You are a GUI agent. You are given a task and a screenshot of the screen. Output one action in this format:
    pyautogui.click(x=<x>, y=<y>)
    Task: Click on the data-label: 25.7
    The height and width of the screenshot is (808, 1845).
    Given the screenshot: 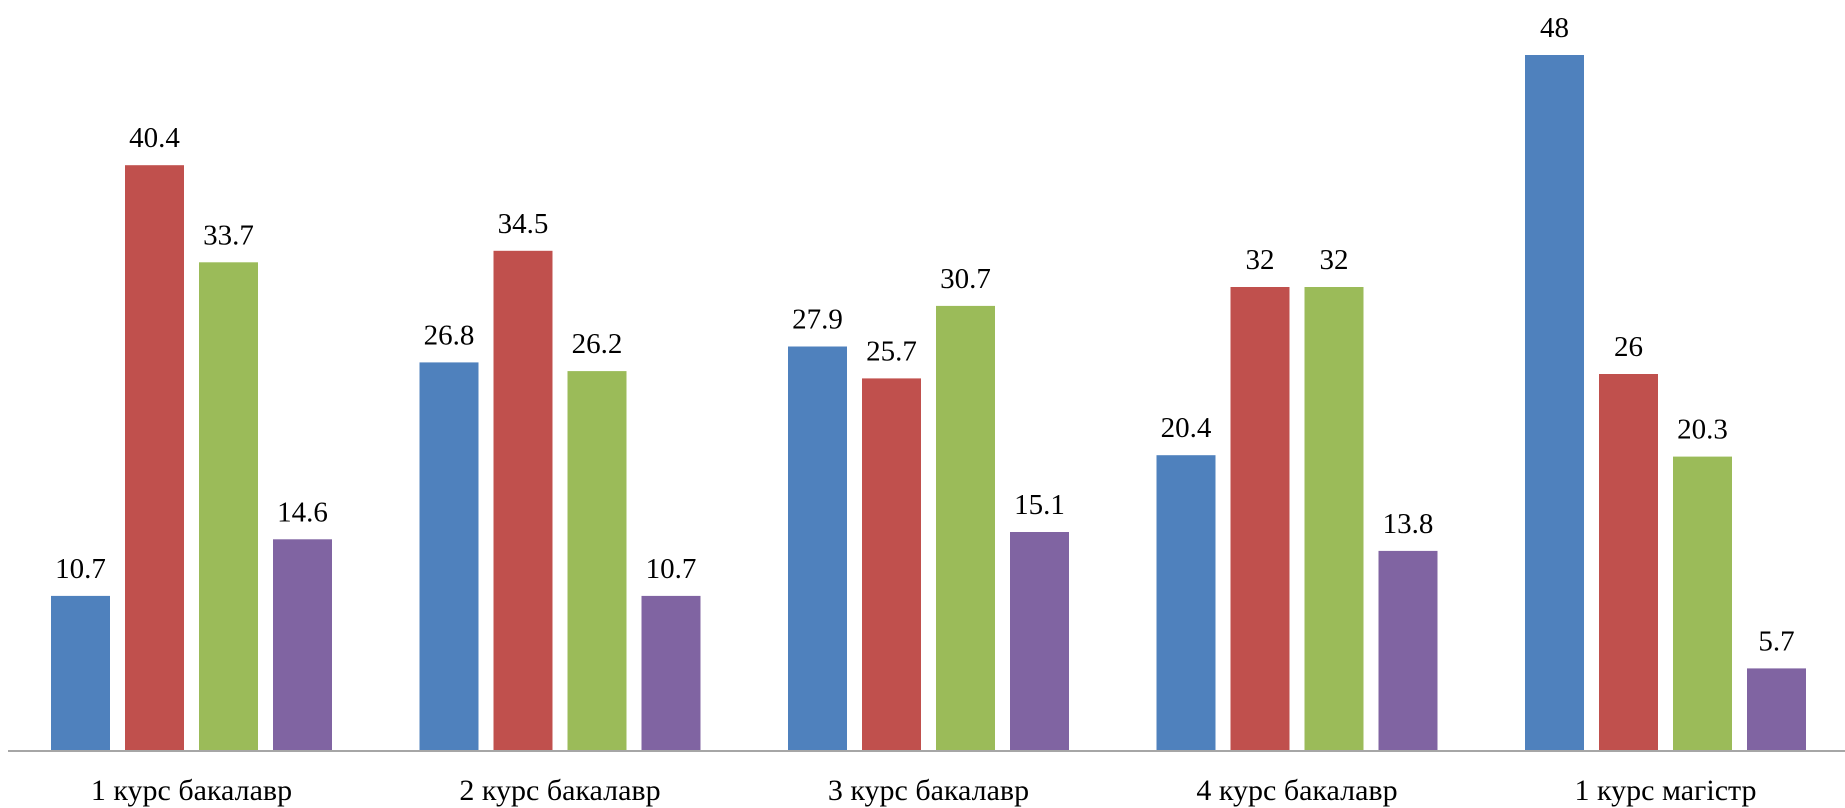 What is the action you would take?
    pyautogui.click(x=891, y=351)
    